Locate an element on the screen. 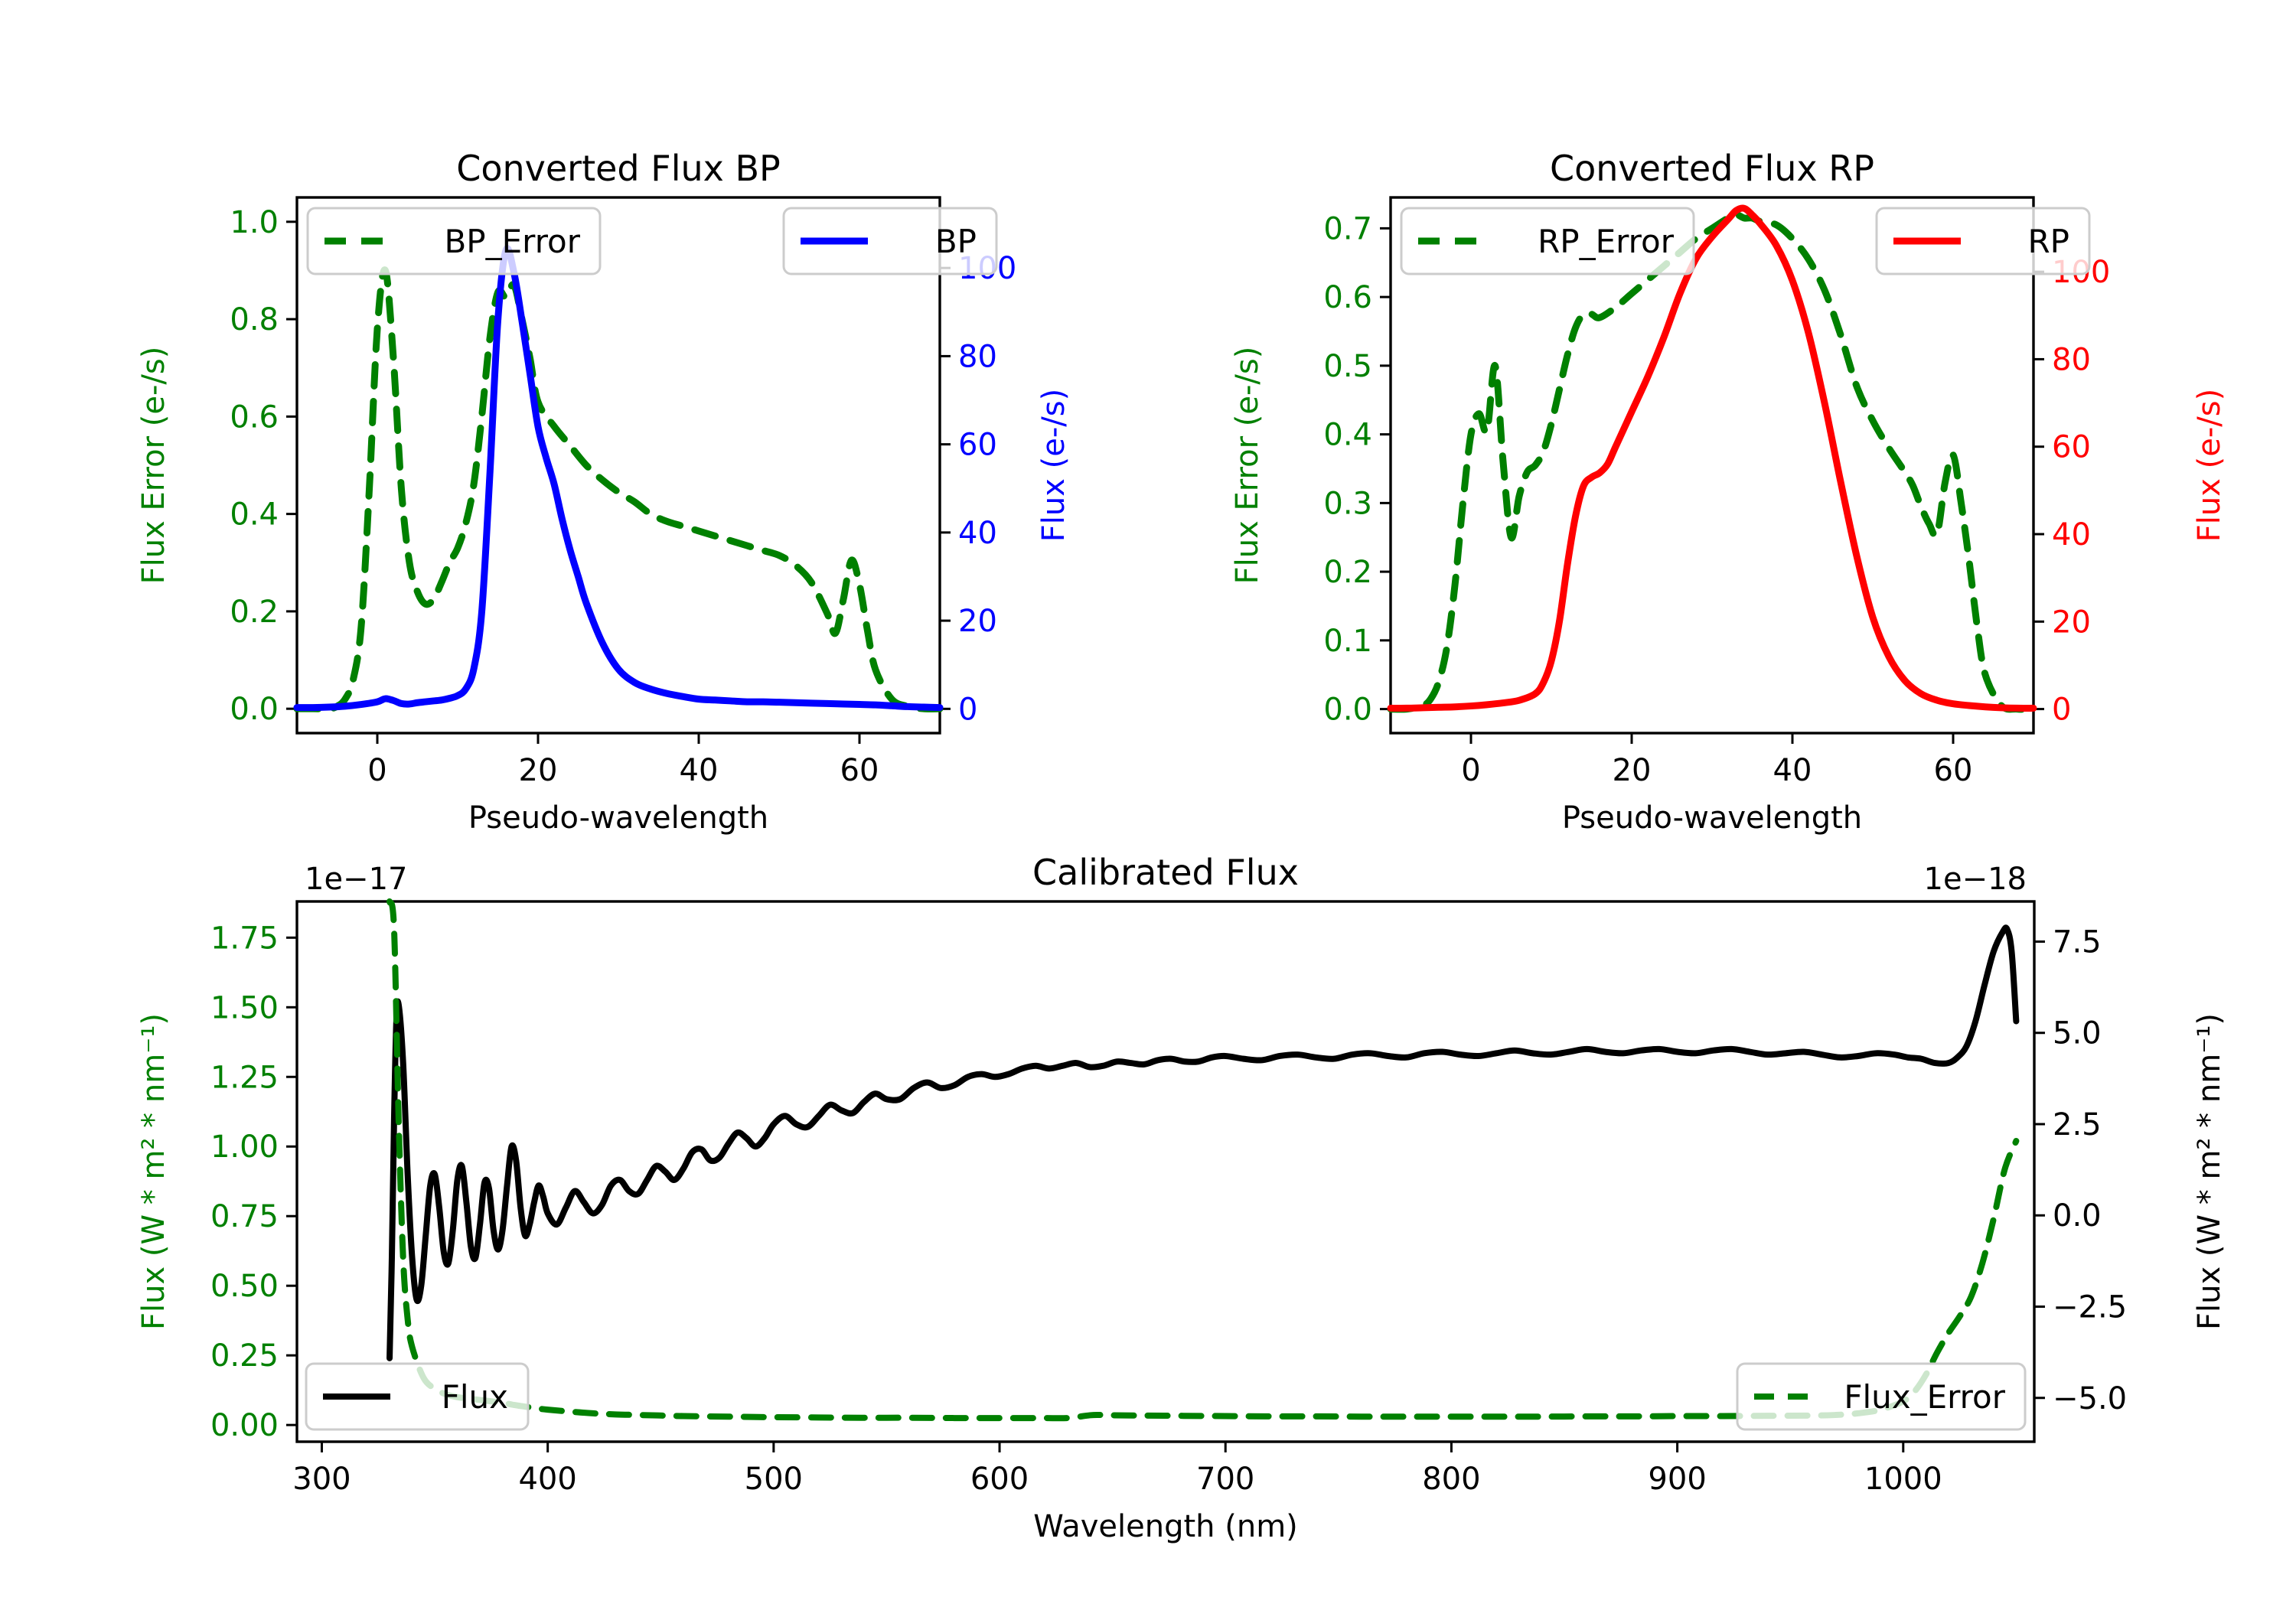 The image size is (2296, 1607). legend-rp-box is located at coordinates (1983, 241).